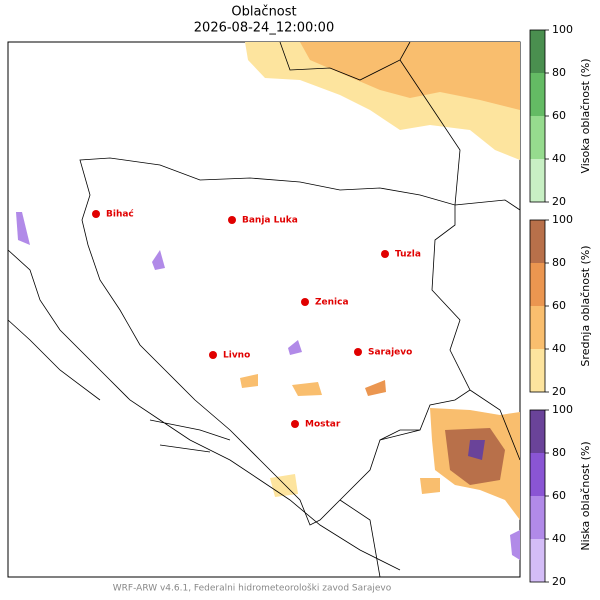 This screenshot has width=600, height=600. I want to click on city-label: Bihać, so click(120, 214).